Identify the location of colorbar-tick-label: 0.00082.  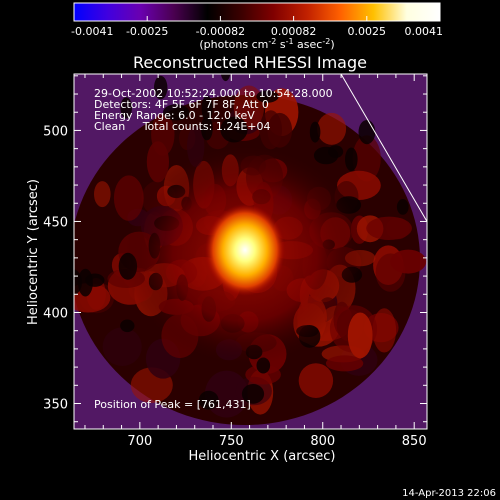
(294, 31).